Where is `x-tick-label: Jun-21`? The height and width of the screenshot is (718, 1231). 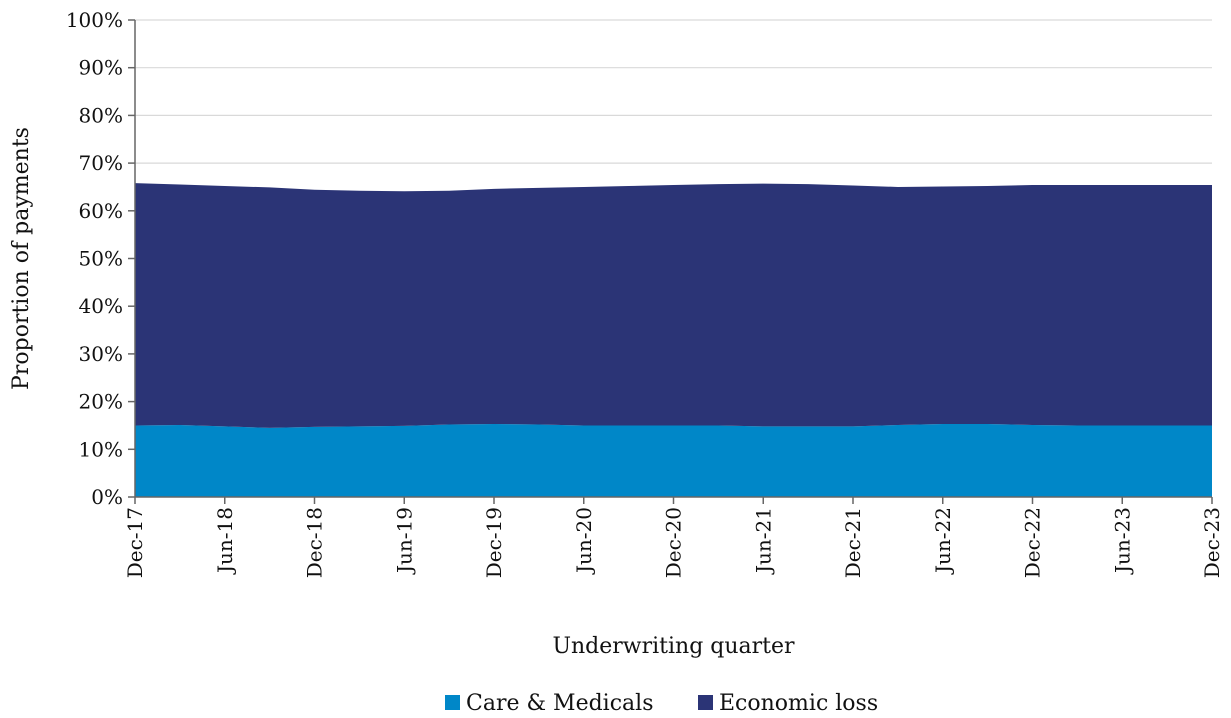 x-tick-label: Jun-21 is located at coordinates (763, 541).